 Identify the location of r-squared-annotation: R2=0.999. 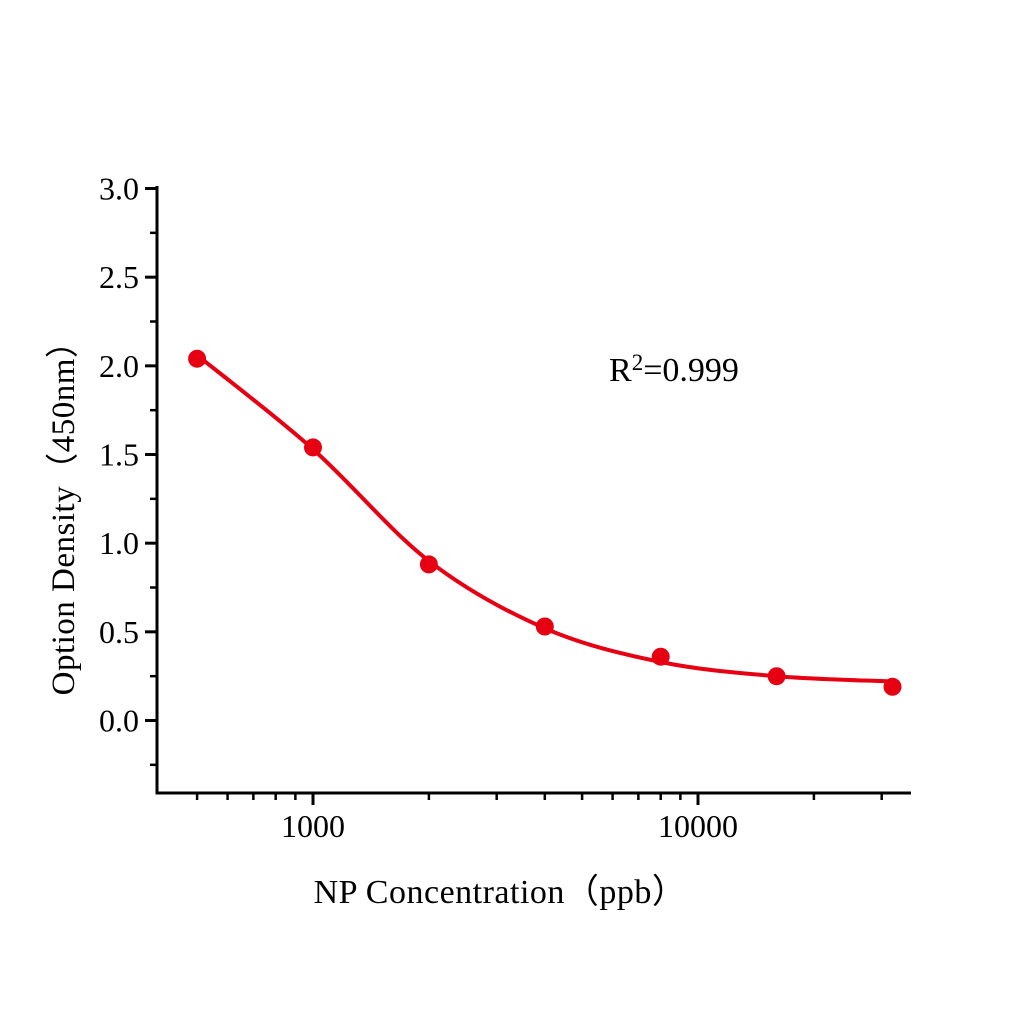
(674, 370).